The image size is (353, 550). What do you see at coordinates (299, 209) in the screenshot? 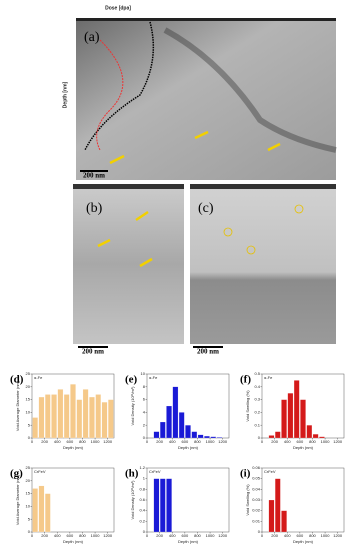
I see `void-circle` at bounding box center [299, 209].